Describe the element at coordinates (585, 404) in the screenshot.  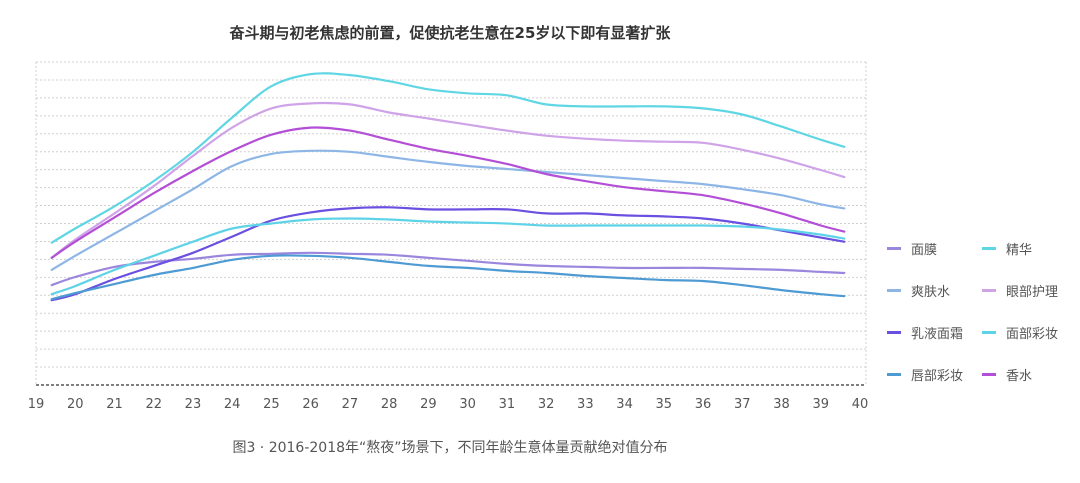
I see `x-tick-label: 33` at that location.